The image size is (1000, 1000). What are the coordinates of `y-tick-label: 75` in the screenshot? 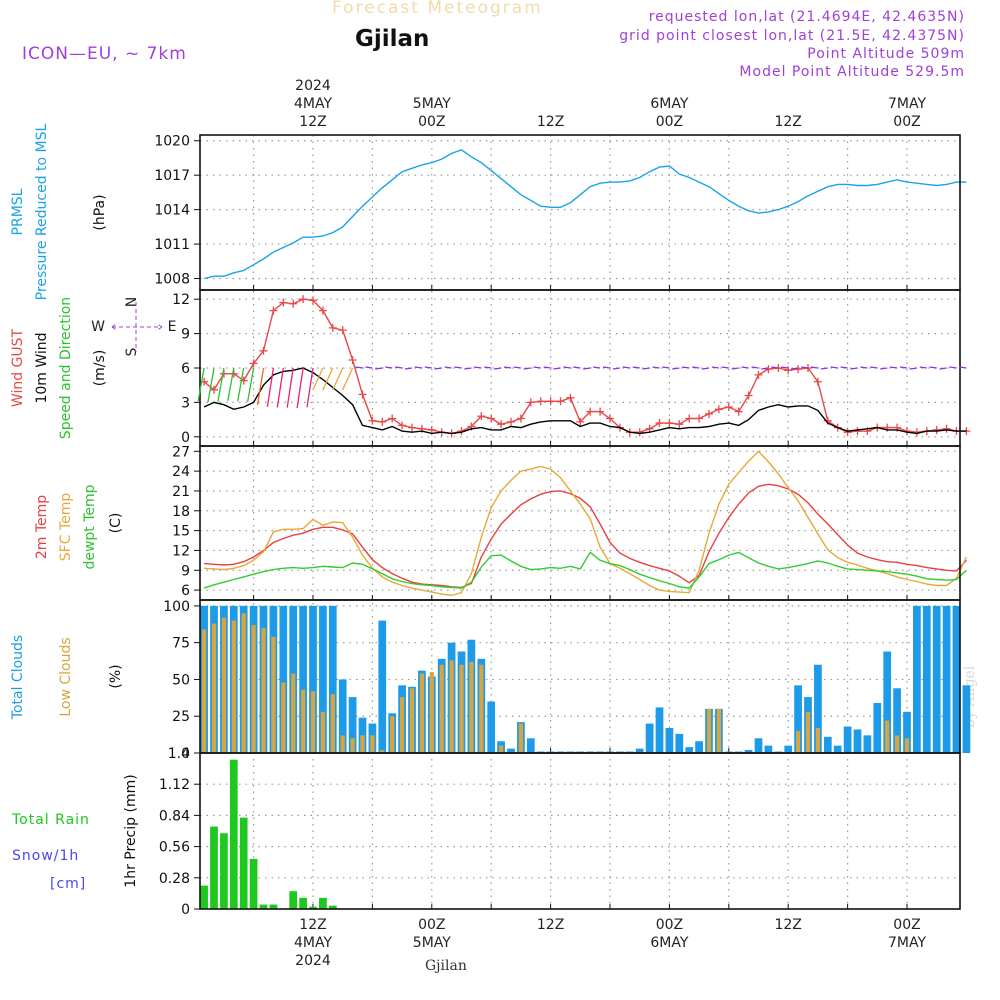 It's located at (181, 644).